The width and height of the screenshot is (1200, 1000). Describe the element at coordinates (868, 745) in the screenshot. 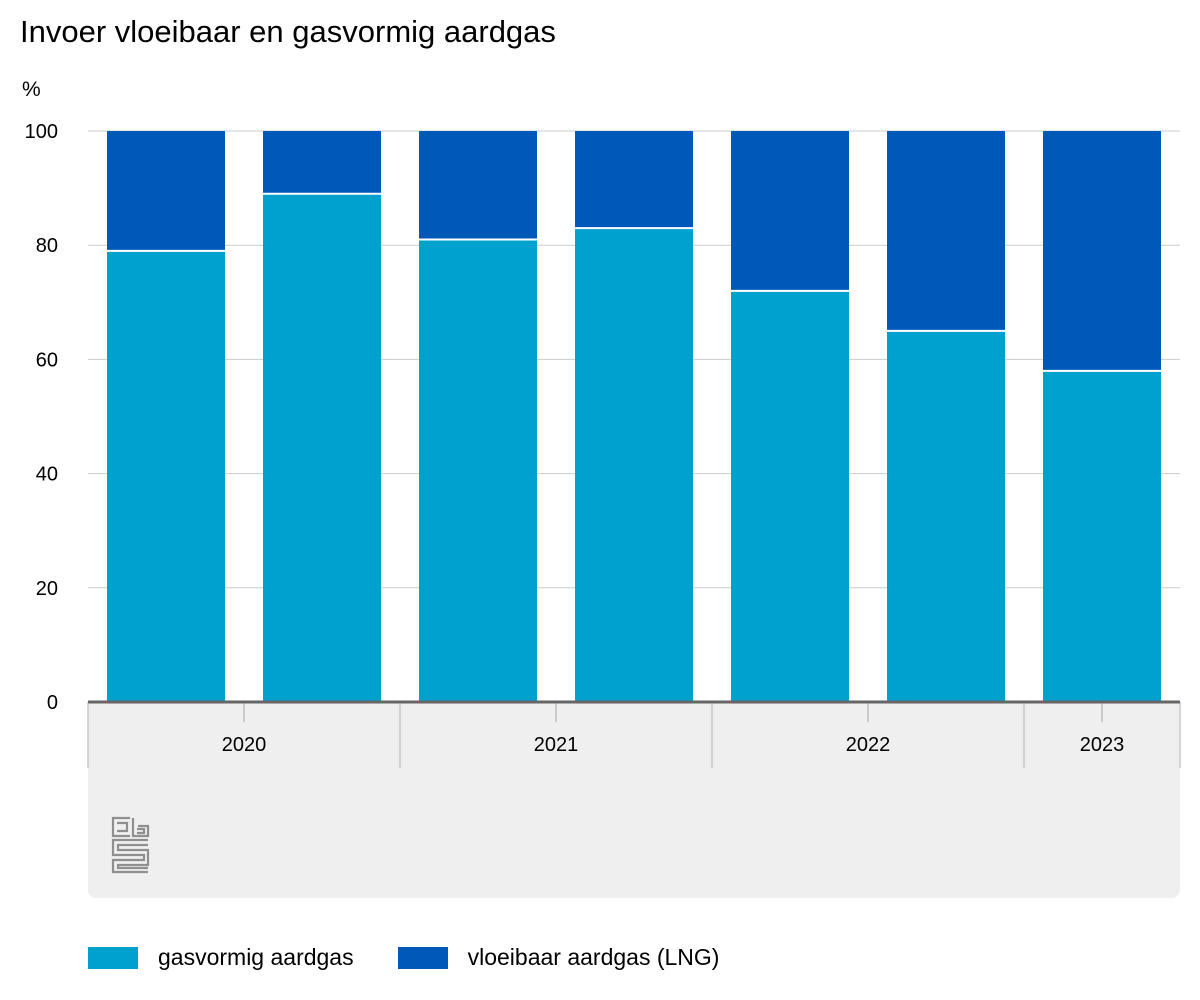

I see `x-tick-label: 2022` at that location.